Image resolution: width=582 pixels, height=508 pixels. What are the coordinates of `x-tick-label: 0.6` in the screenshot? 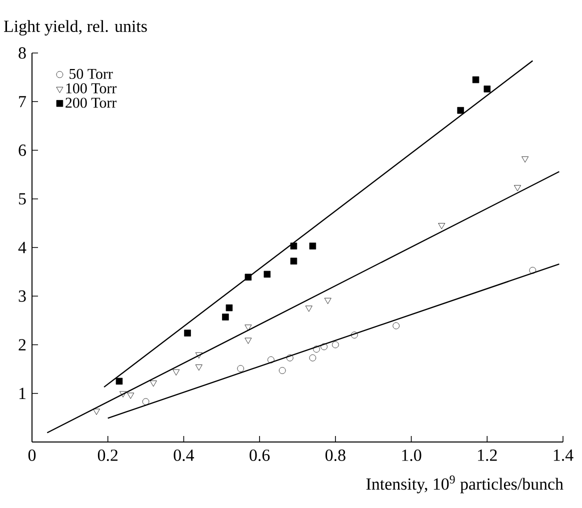 It's located at (260, 456).